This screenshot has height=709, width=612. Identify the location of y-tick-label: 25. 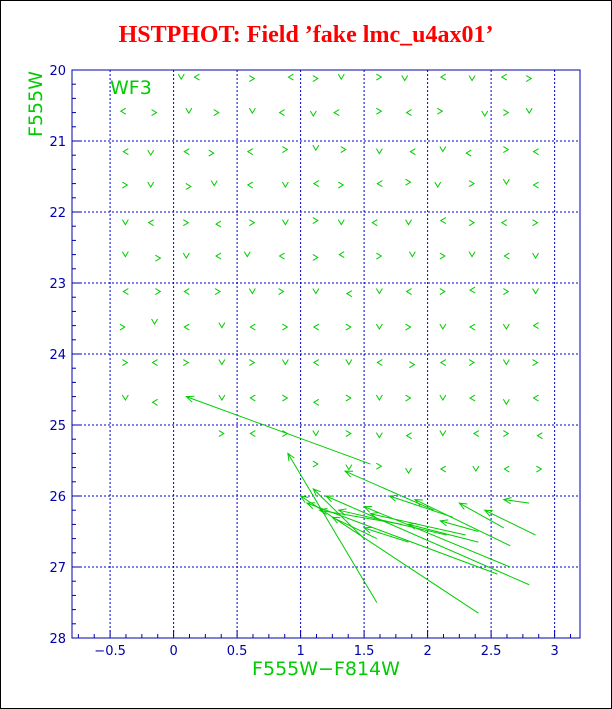
(57, 426).